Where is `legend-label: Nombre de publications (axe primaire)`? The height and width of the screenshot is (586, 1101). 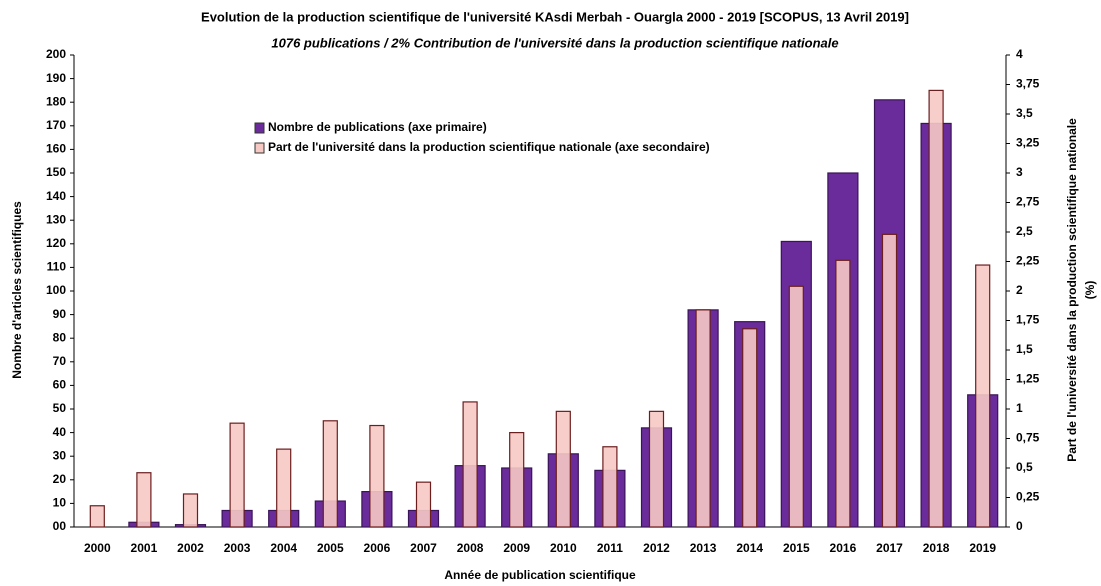
legend-label: Nombre de publications (axe primaire) is located at coordinates (377, 127).